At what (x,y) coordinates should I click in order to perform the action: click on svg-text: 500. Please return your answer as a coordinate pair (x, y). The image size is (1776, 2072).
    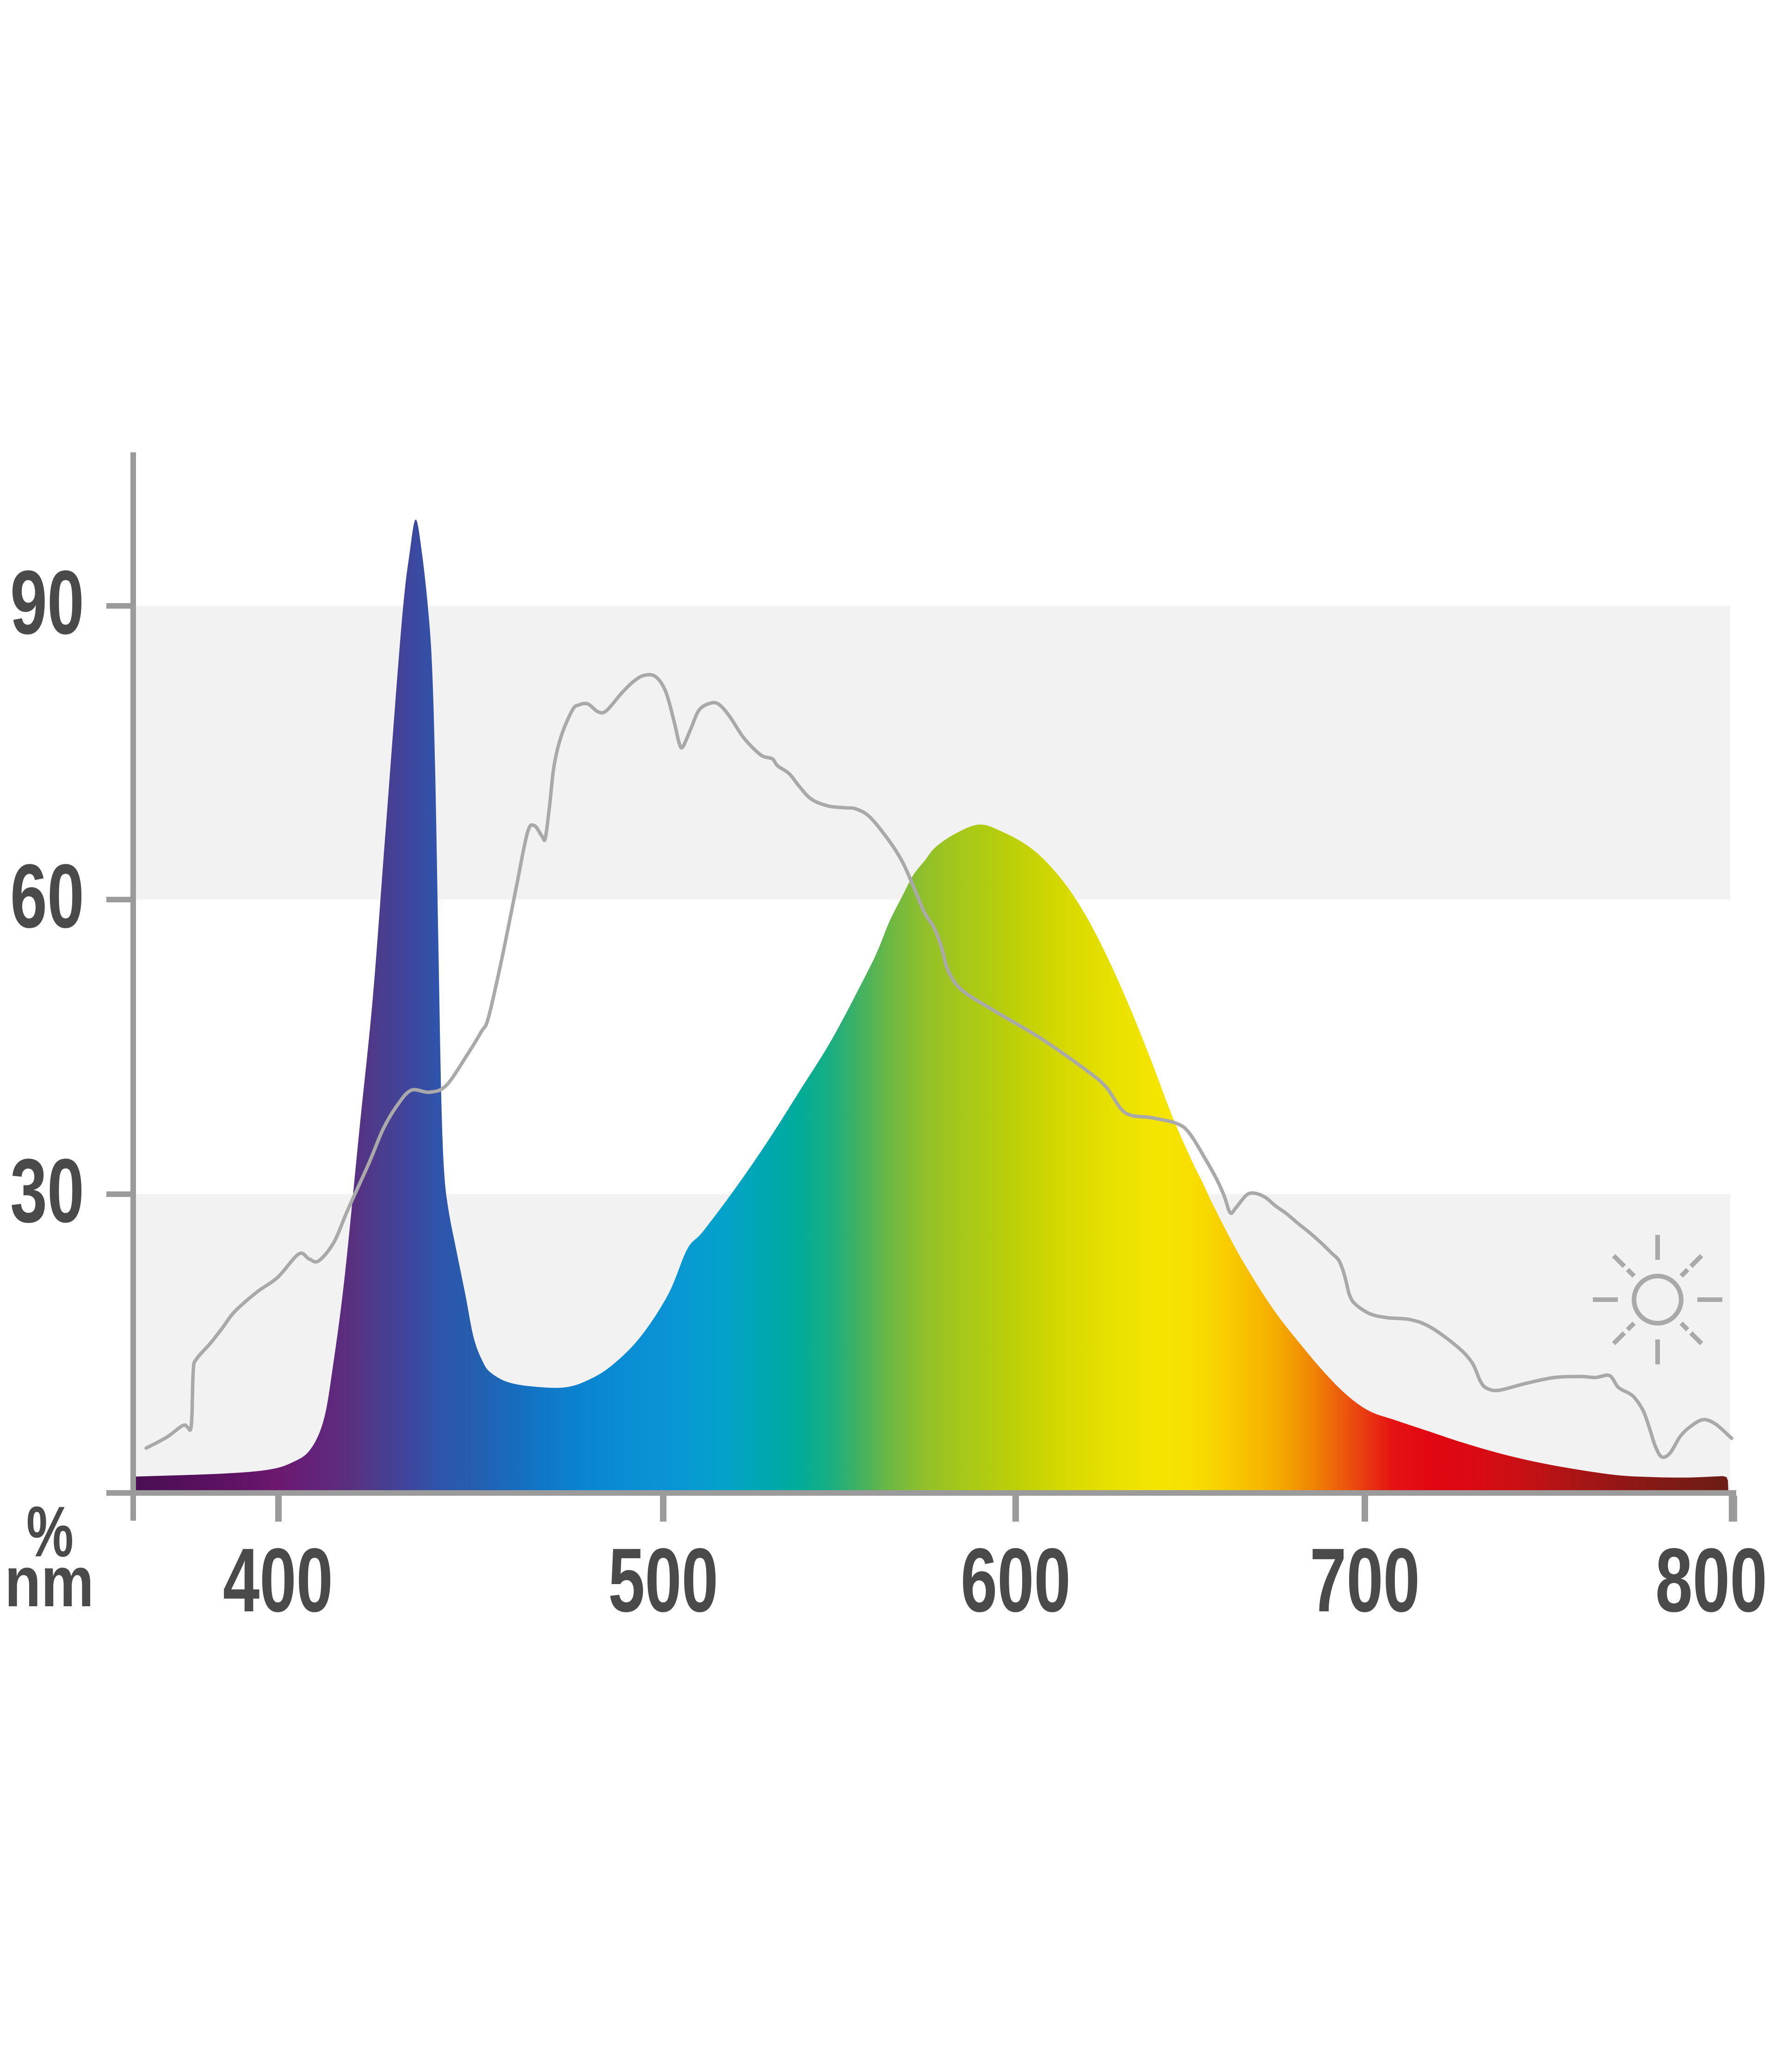
    Looking at the image, I should click on (663, 1580).